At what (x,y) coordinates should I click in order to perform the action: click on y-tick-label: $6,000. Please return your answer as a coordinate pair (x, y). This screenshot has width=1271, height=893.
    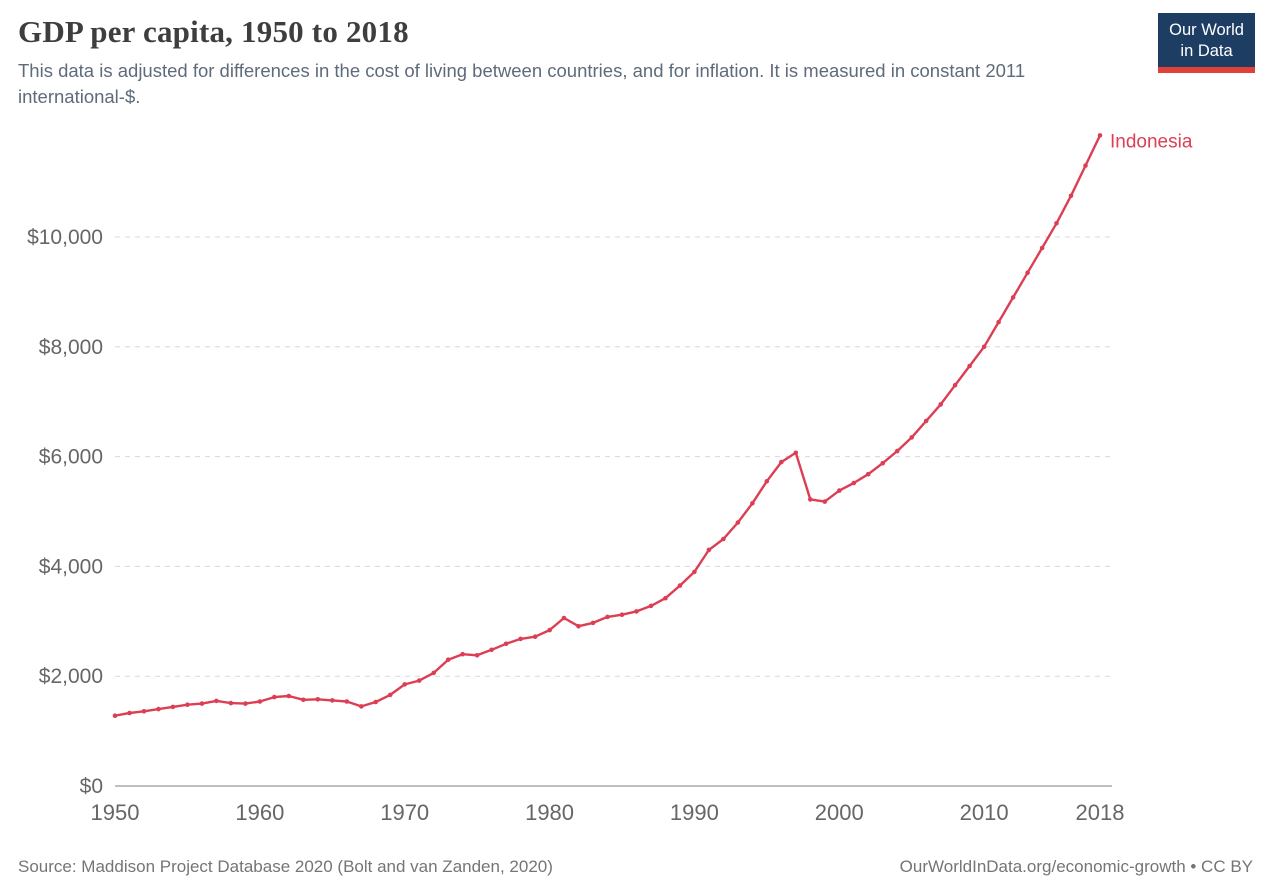
    Looking at the image, I should click on (71, 457).